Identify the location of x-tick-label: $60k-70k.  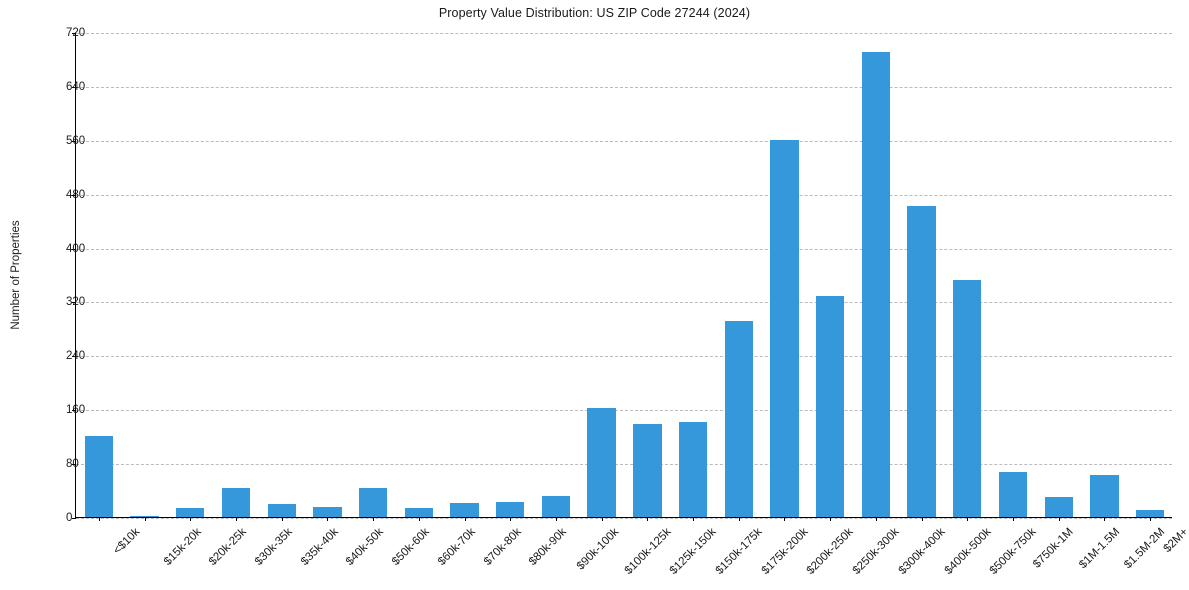
(456, 547).